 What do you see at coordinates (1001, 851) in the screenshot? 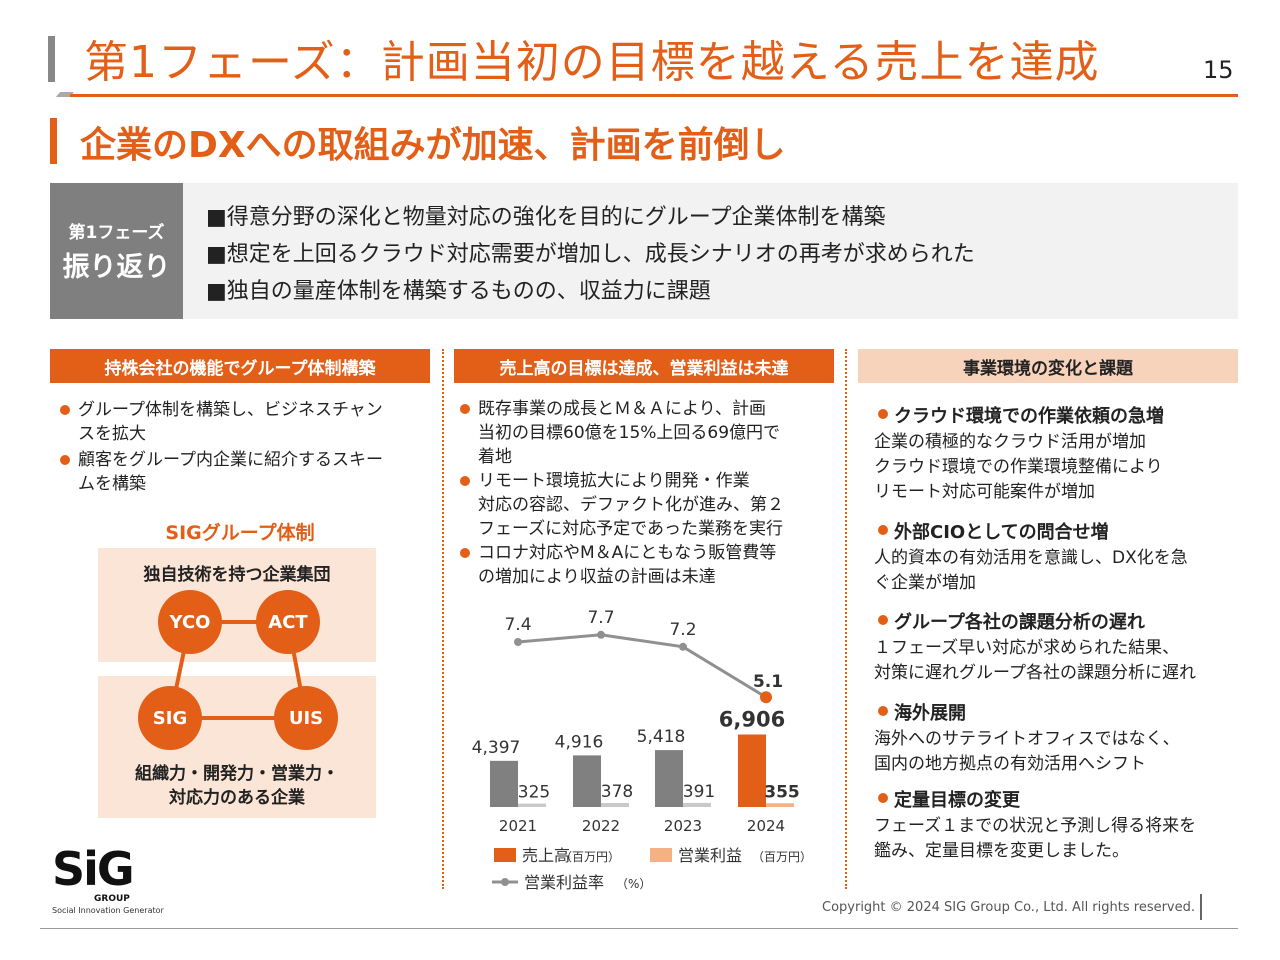
I see `section-text-line: 鑑み、定量目標を変更しました。` at bounding box center [1001, 851].